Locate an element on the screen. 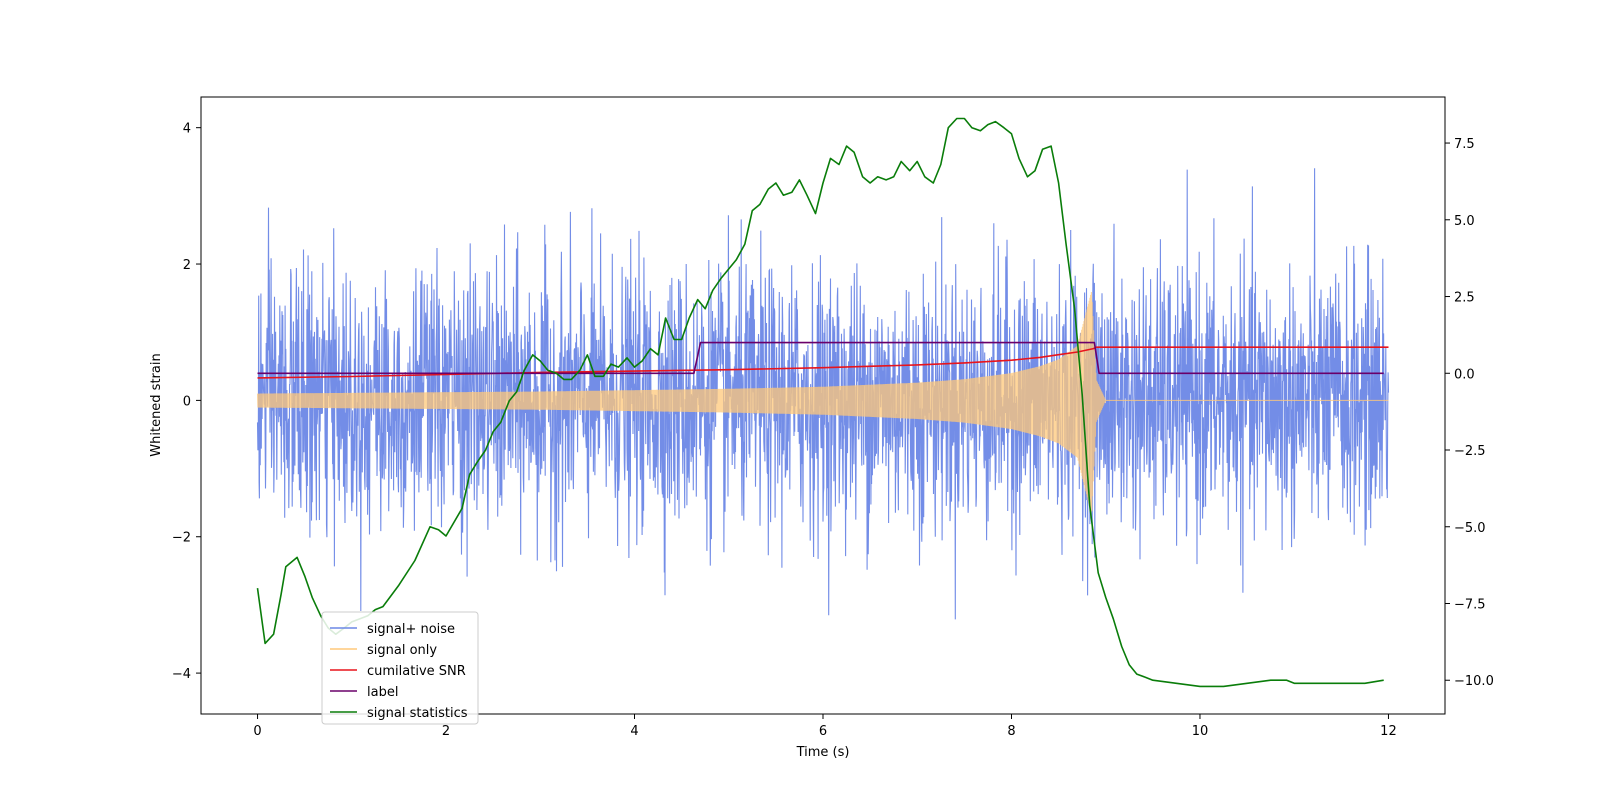 This screenshot has width=1600, height=800. y-tick-label: −4 is located at coordinates (181, 674).